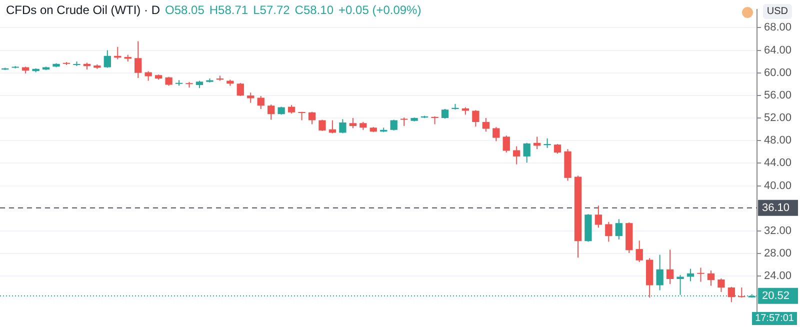 This screenshot has width=800, height=327. What do you see at coordinates (778, 163) in the screenshot?
I see `y-tick-label: 44.00` at bounding box center [778, 163].